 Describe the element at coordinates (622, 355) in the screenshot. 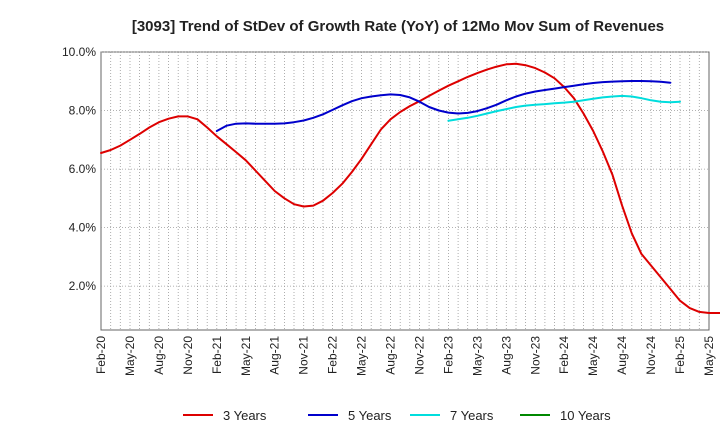

I see `x-tick-label: Aug-24` at that location.